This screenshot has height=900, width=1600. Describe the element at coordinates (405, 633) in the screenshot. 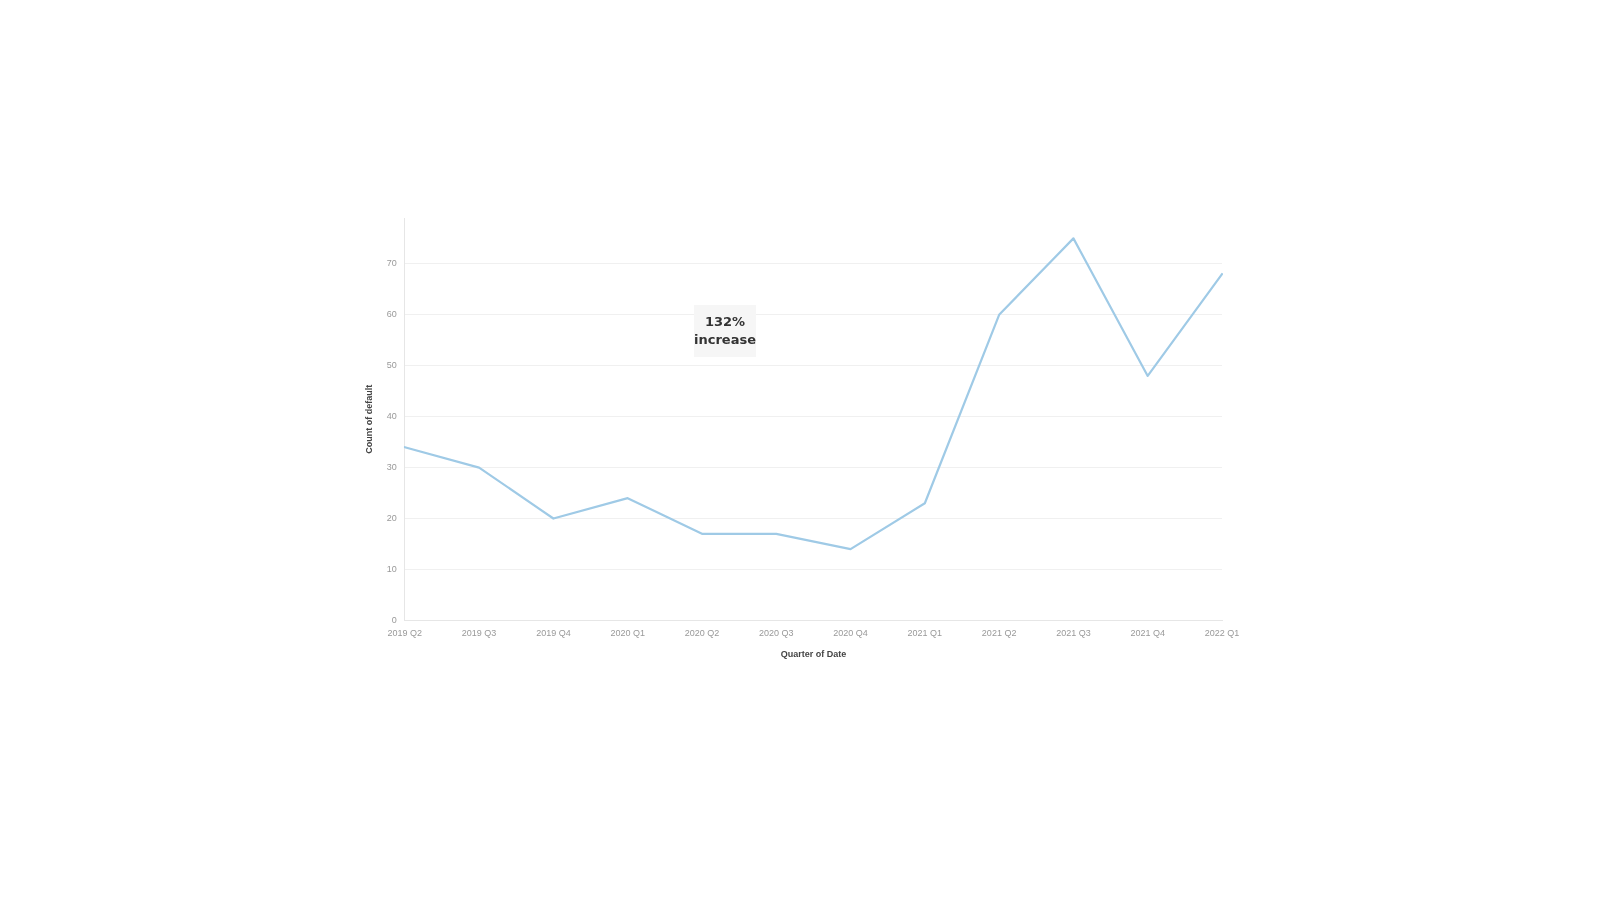

I see `x-tick-label: 2019 Q2` at that location.